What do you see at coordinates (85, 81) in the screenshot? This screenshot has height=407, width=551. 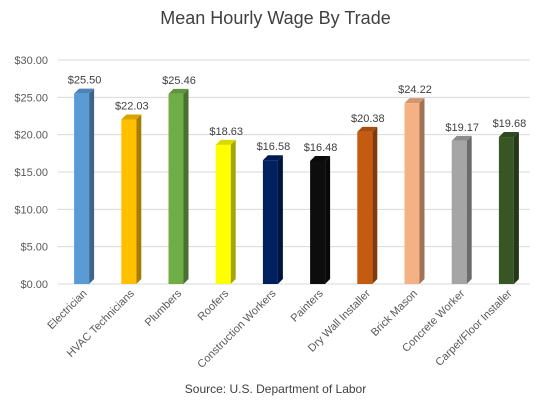 I see `data-label: $25.50` at bounding box center [85, 81].